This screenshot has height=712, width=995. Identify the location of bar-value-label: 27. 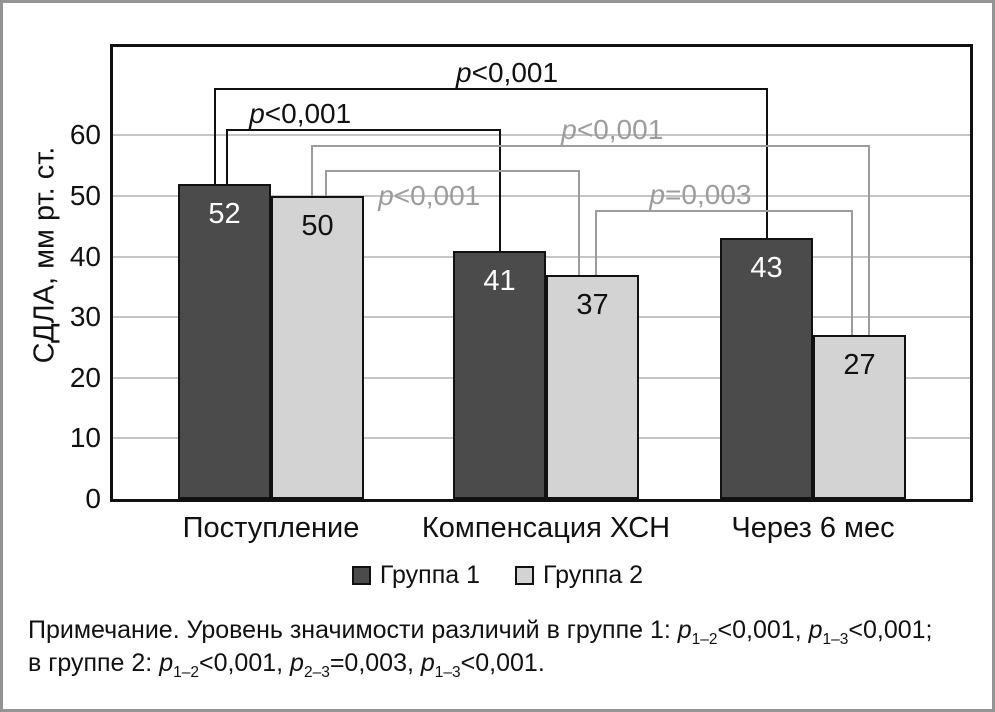
(859, 365).